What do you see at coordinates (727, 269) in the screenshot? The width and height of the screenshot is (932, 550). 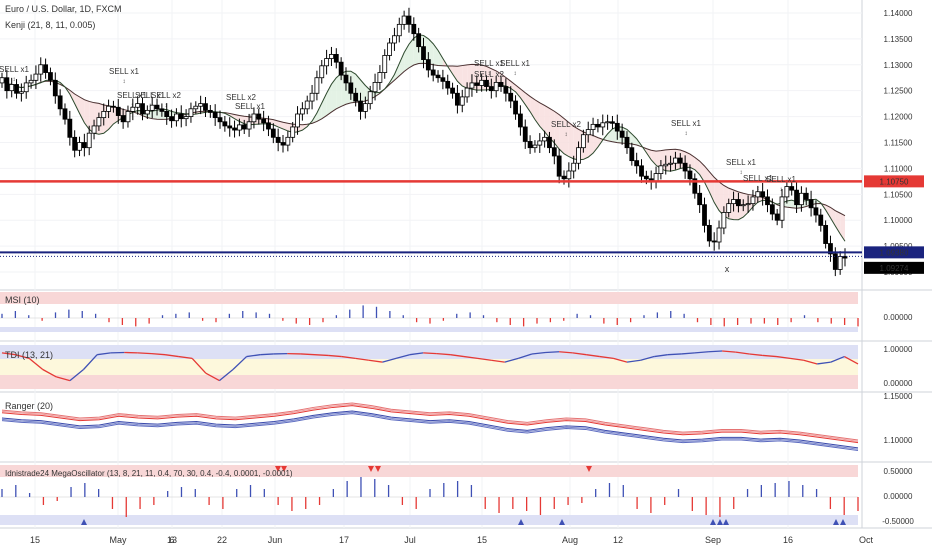 I see `buy-cross-marker: x` at bounding box center [727, 269].